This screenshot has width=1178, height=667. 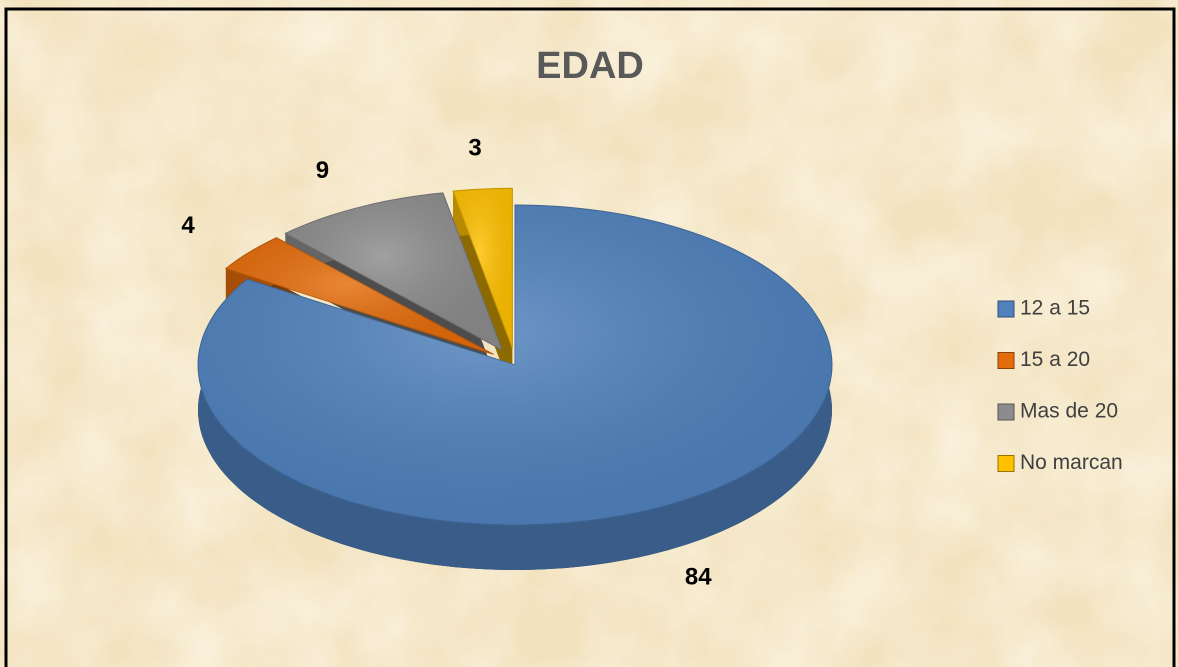 I want to click on data-label: 84, so click(x=698, y=577).